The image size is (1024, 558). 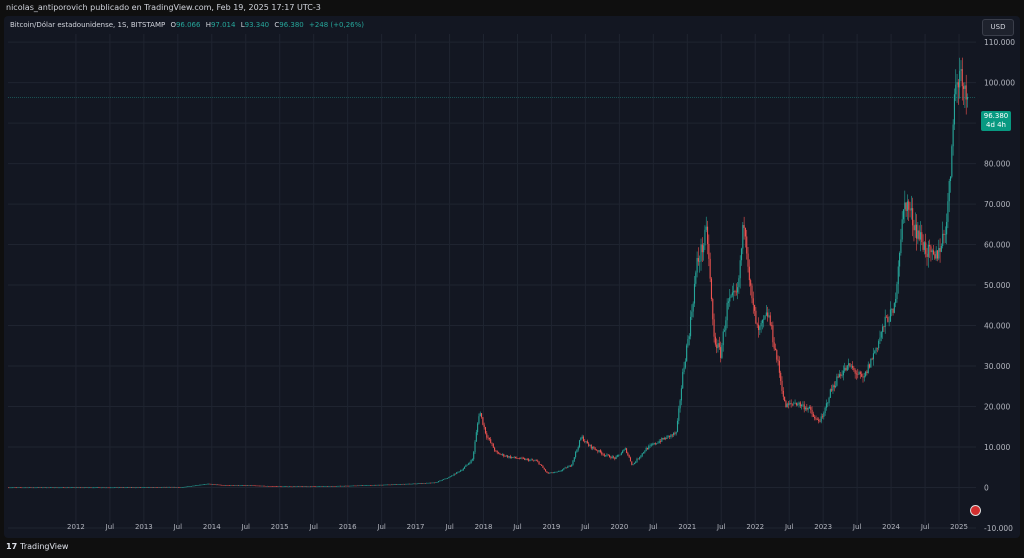 I want to click on low-value: 93.340, so click(x=257, y=25).